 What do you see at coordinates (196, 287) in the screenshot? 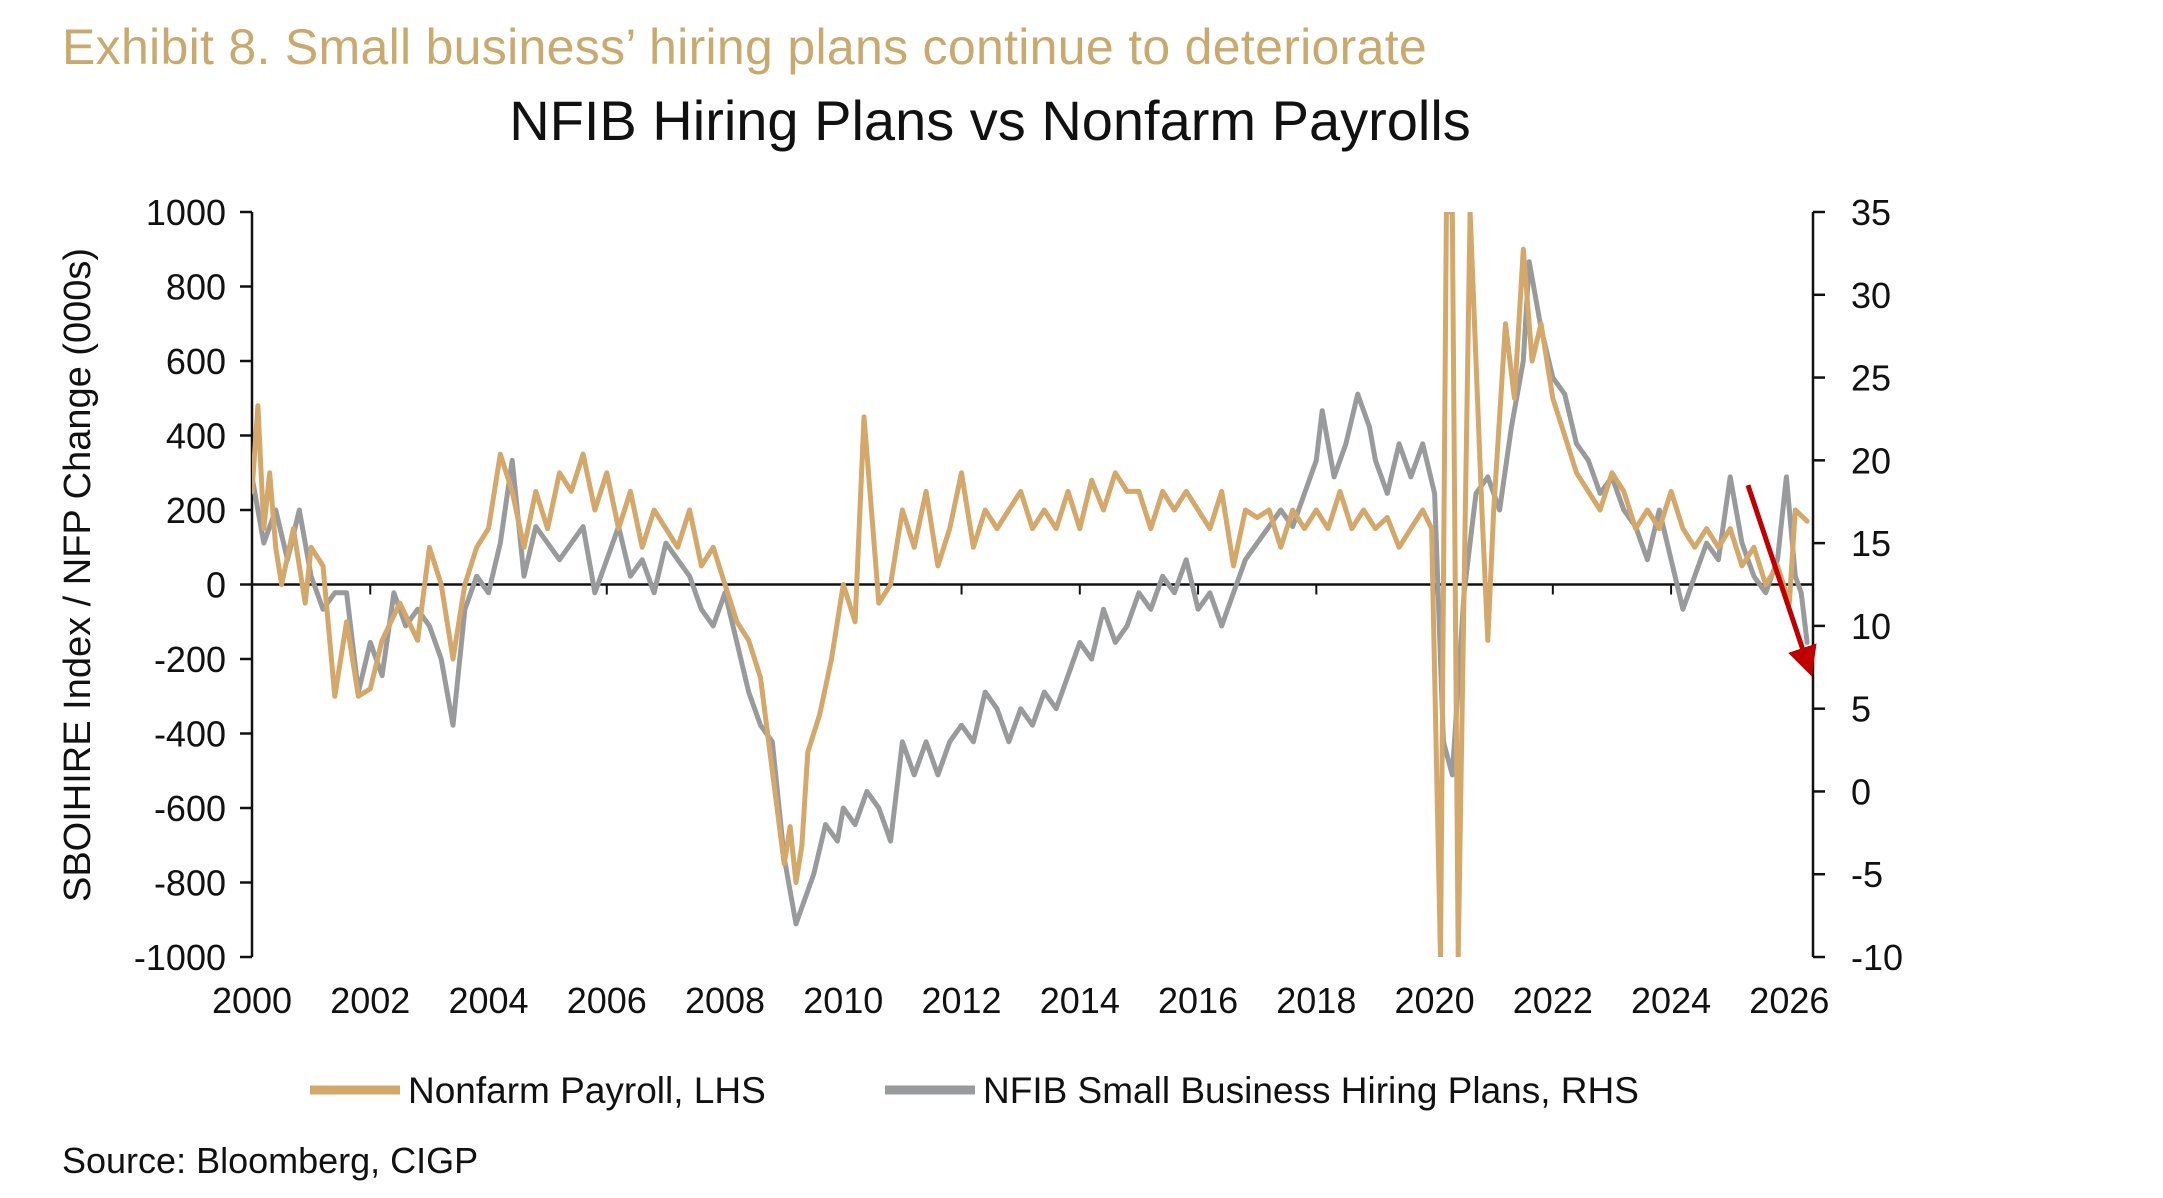
I see `left-tick-label: 800` at bounding box center [196, 287].